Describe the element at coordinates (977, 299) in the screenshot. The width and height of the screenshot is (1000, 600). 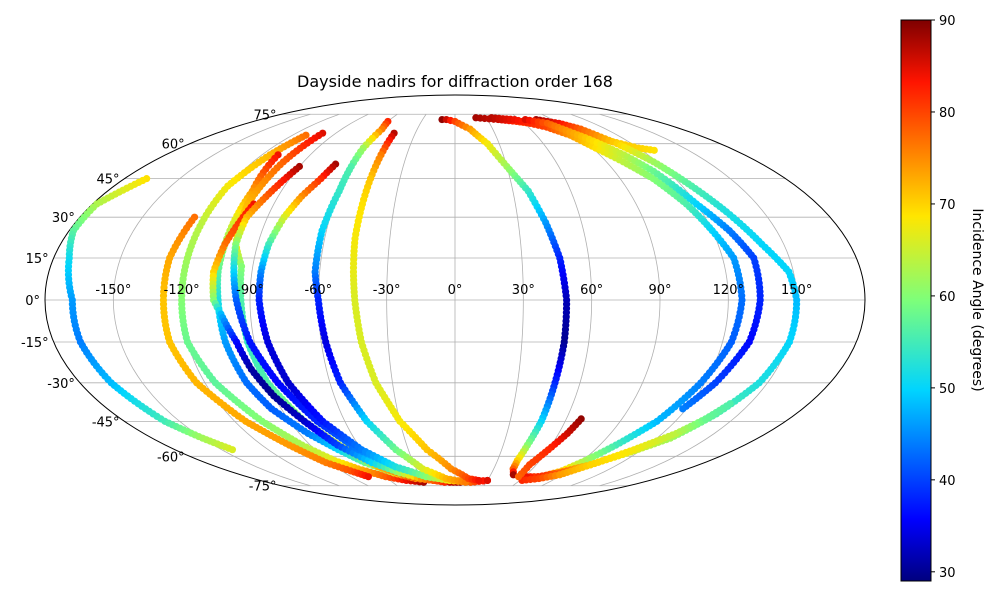
I see `colorbar-label: Incidence Angle (degrees)` at that location.